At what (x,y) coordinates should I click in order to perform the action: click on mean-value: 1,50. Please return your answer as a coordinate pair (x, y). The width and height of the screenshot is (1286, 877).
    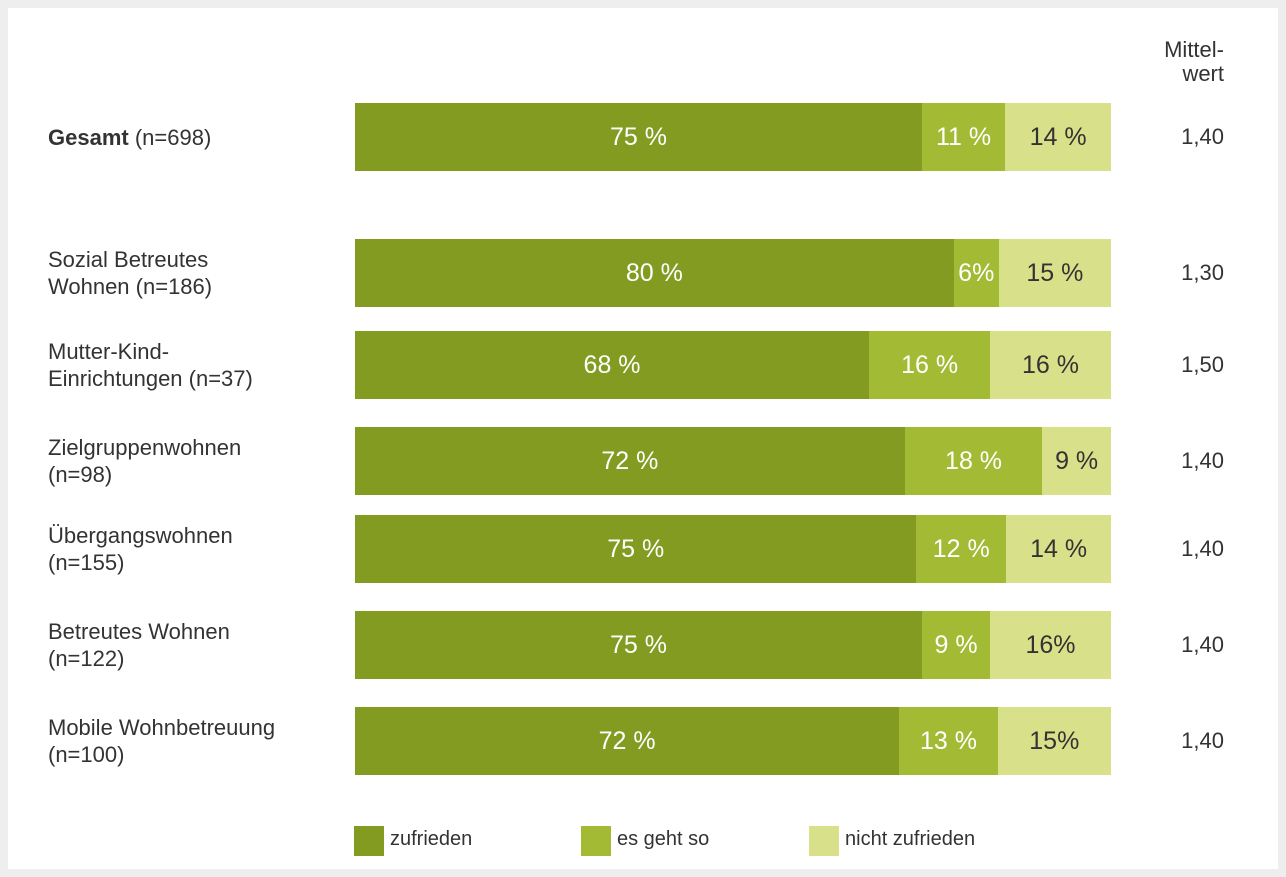
    Looking at the image, I should click on (1202, 364).